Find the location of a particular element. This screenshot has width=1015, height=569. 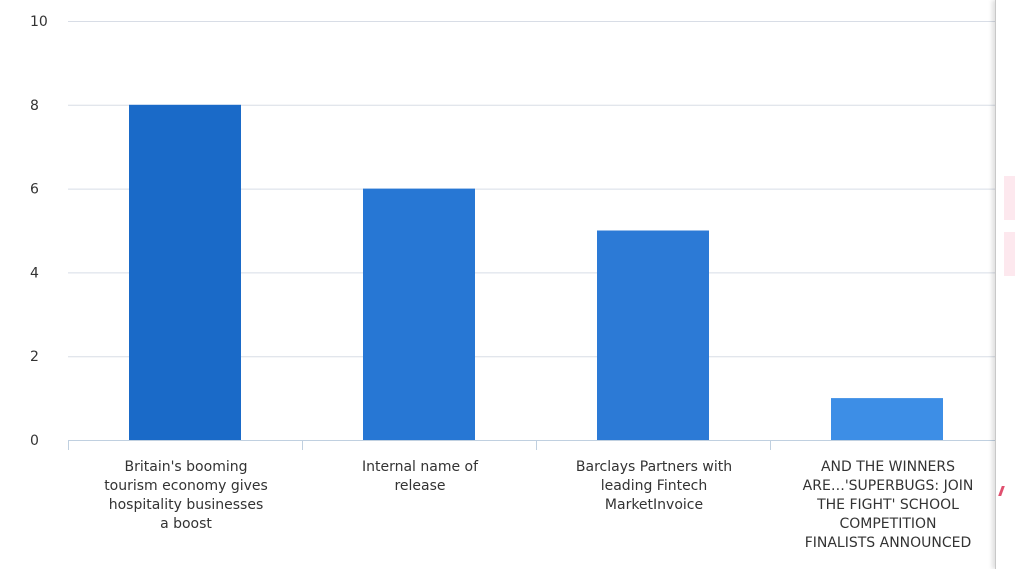

y-tick-label-6: 6 is located at coordinates (34, 190).